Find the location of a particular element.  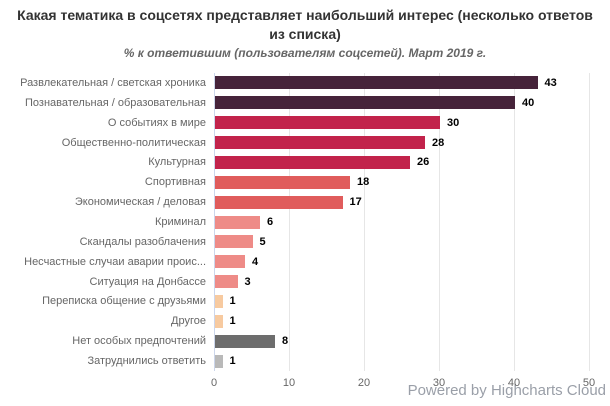

value-label: 17 is located at coordinates (355, 202).